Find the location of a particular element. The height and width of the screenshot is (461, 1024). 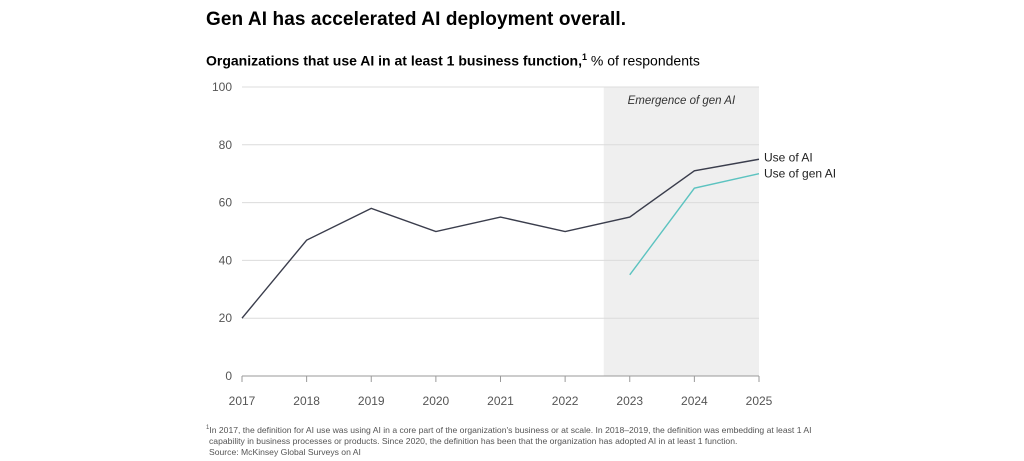

x-tick-label: 2024 is located at coordinates (694, 401).